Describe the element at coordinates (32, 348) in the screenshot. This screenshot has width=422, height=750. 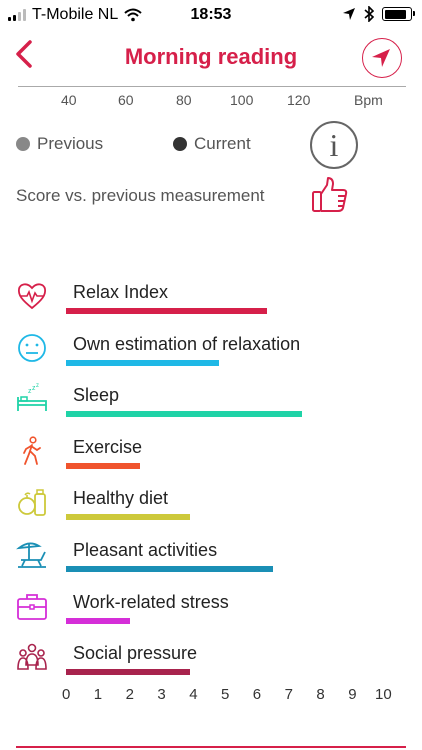
I see `neutral-face-icon` at that location.